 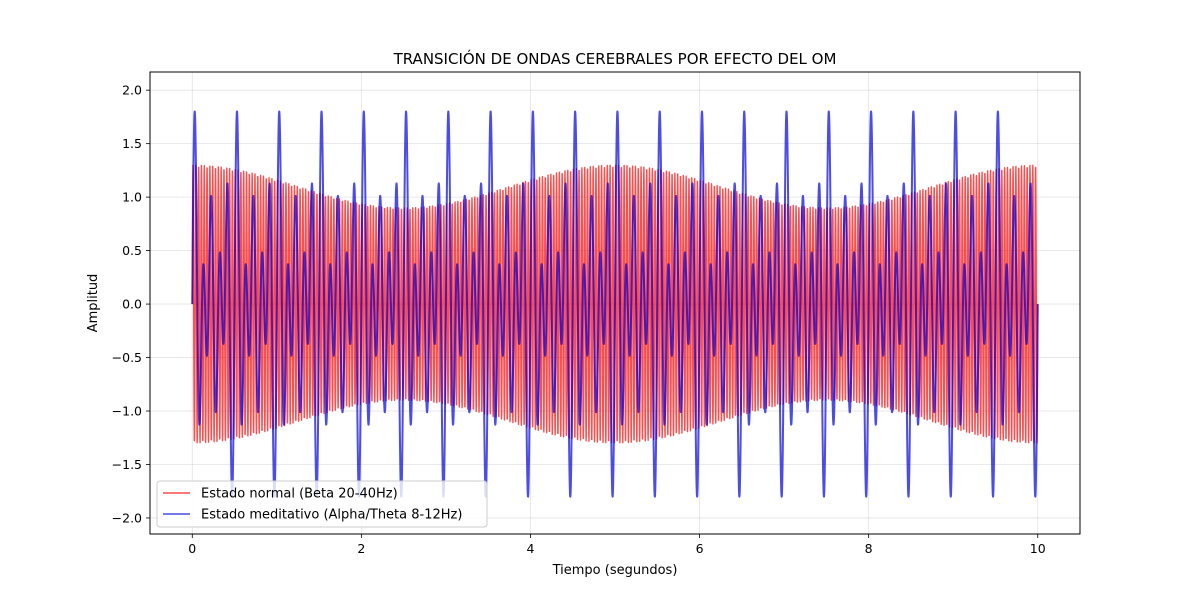 What do you see at coordinates (132, 250) in the screenshot?
I see `y-tick-label: 0.5` at bounding box center [132, 250].